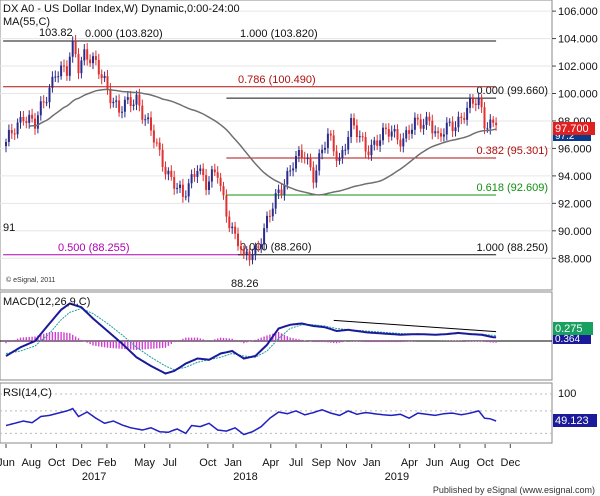  What do you see at coordinates (27, 393) in the screenshot?
I see `rsi-title: RSI(14,C)` at bounding box center [27, 393].